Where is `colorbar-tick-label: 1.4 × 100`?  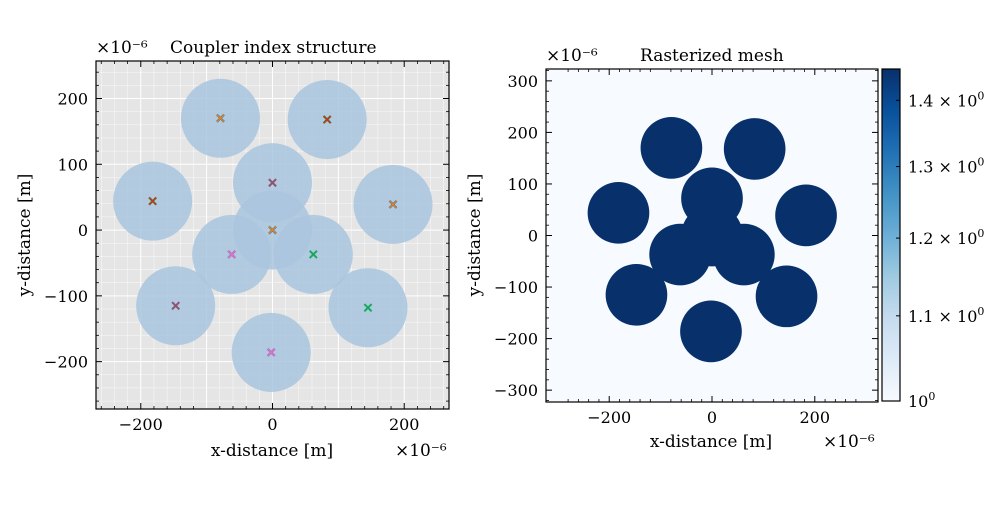
colorbar-tick-label: 1.4 × 100 is located at coordinates (946, 99).